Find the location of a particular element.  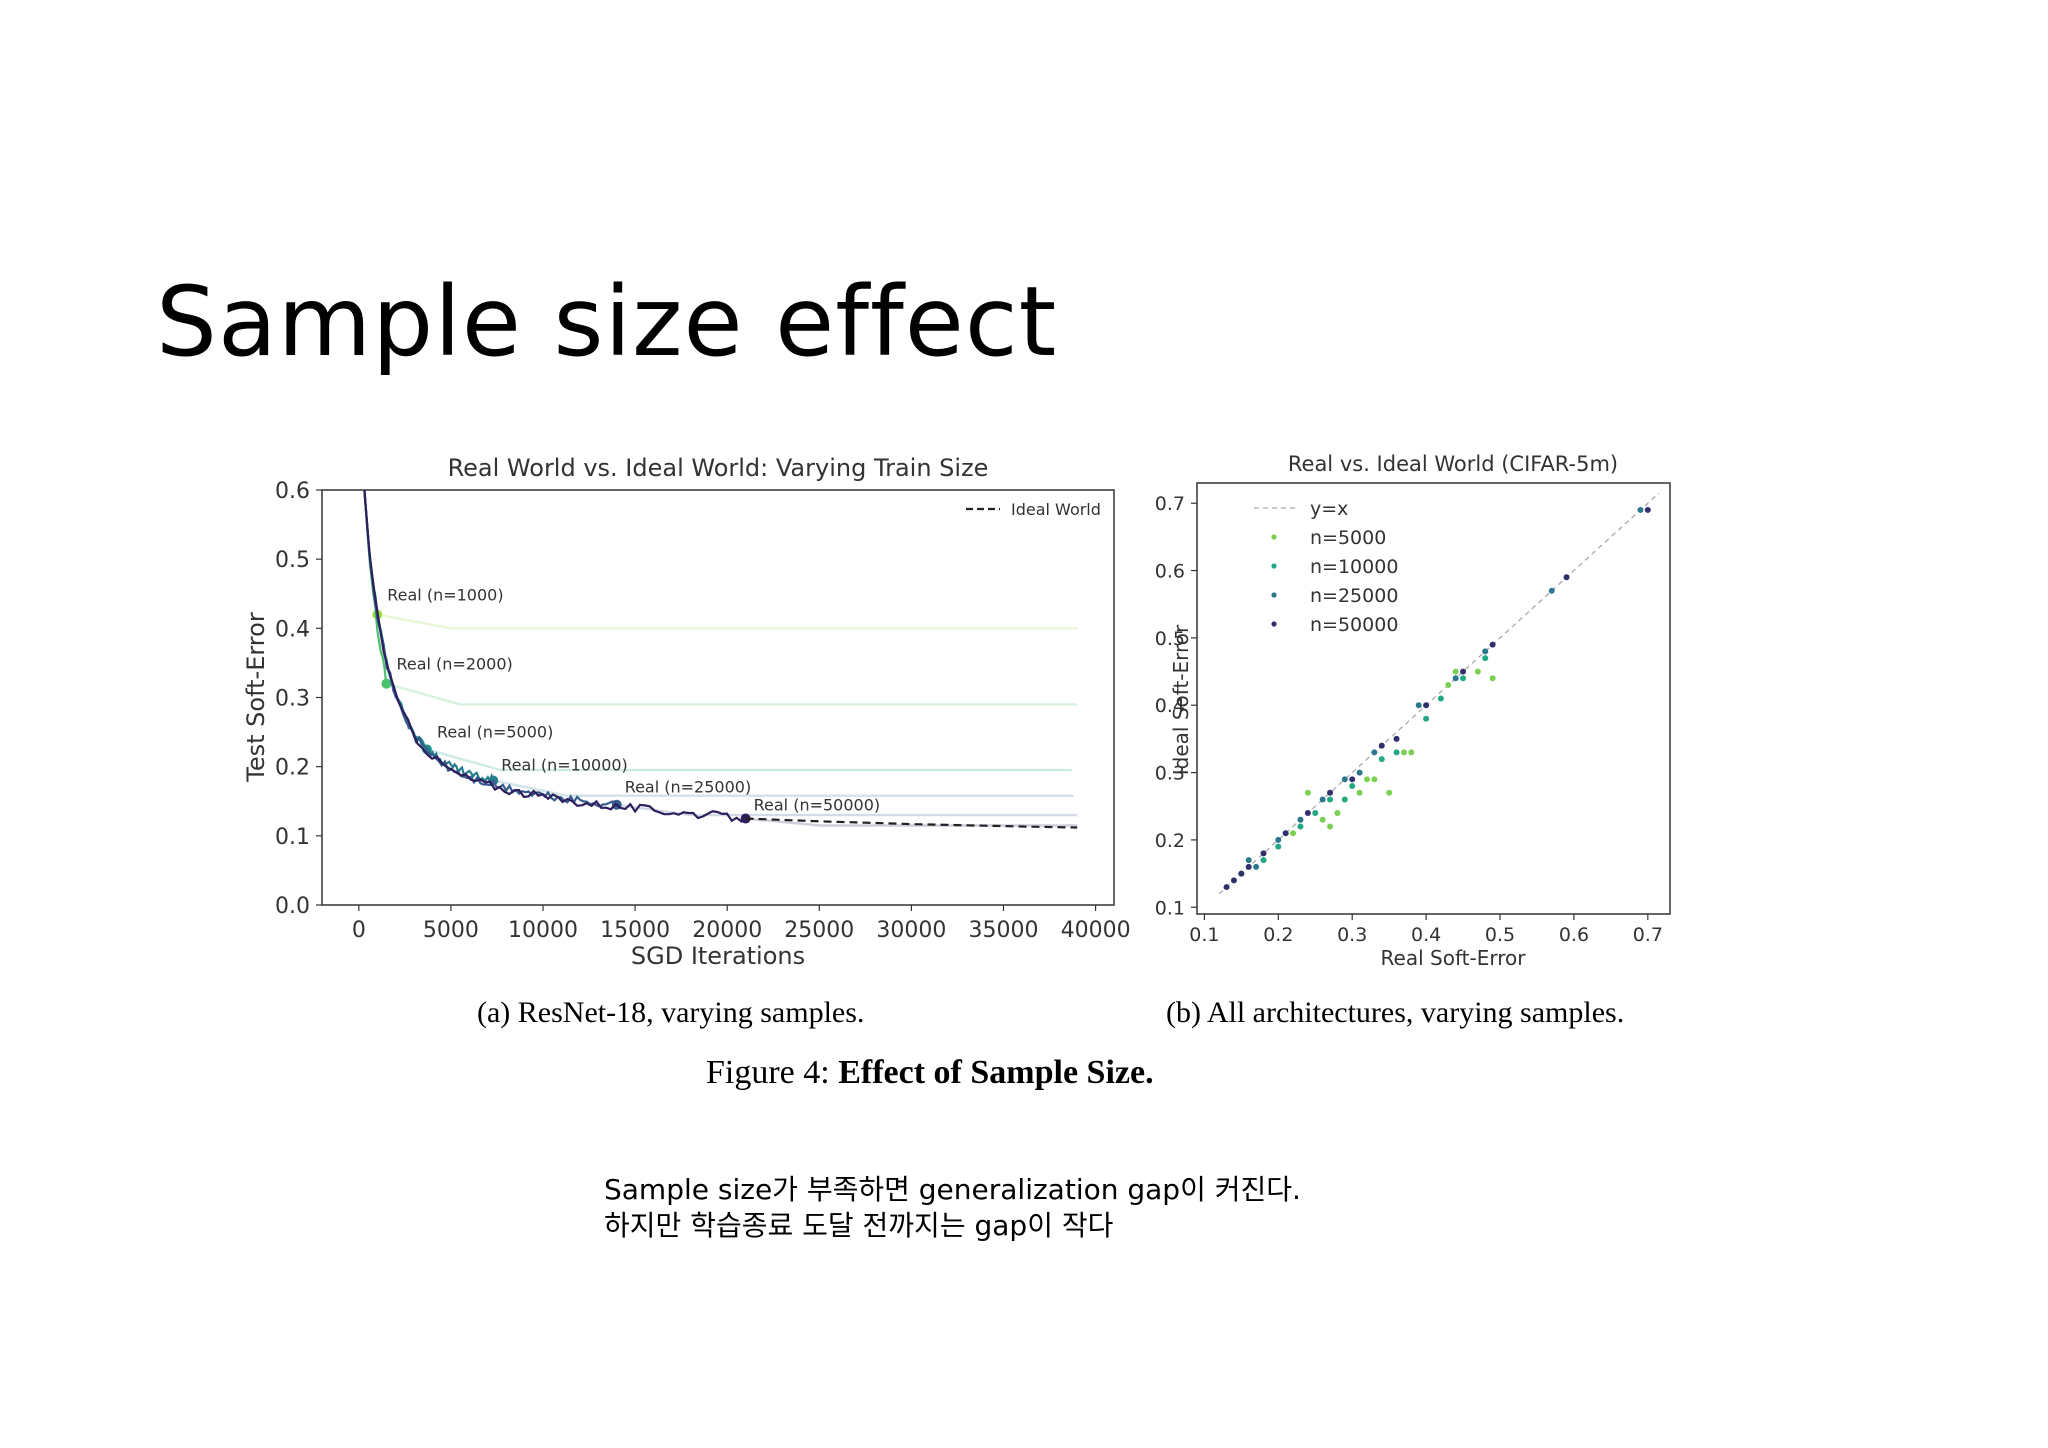

series-label: Real (n=1000) is located at coordinates (445, 595).